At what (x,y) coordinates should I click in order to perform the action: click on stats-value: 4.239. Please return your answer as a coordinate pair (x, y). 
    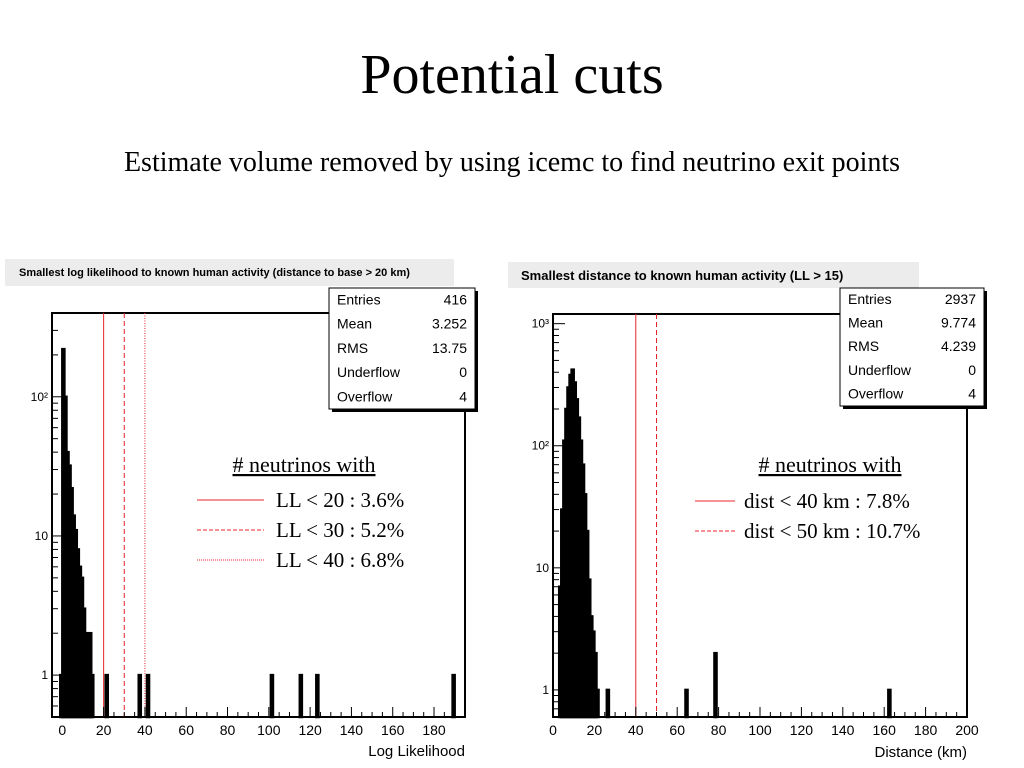
    Looking at the image, I should click on (958, 346).